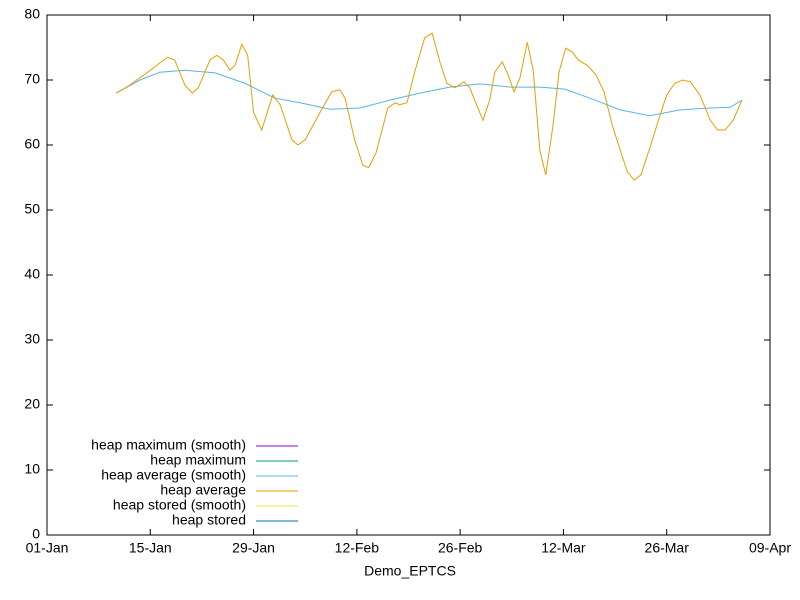  Describe the element at coordinates (667, 548) in the screenshot. I see `x-tick-label: 26-Mar` at that location.